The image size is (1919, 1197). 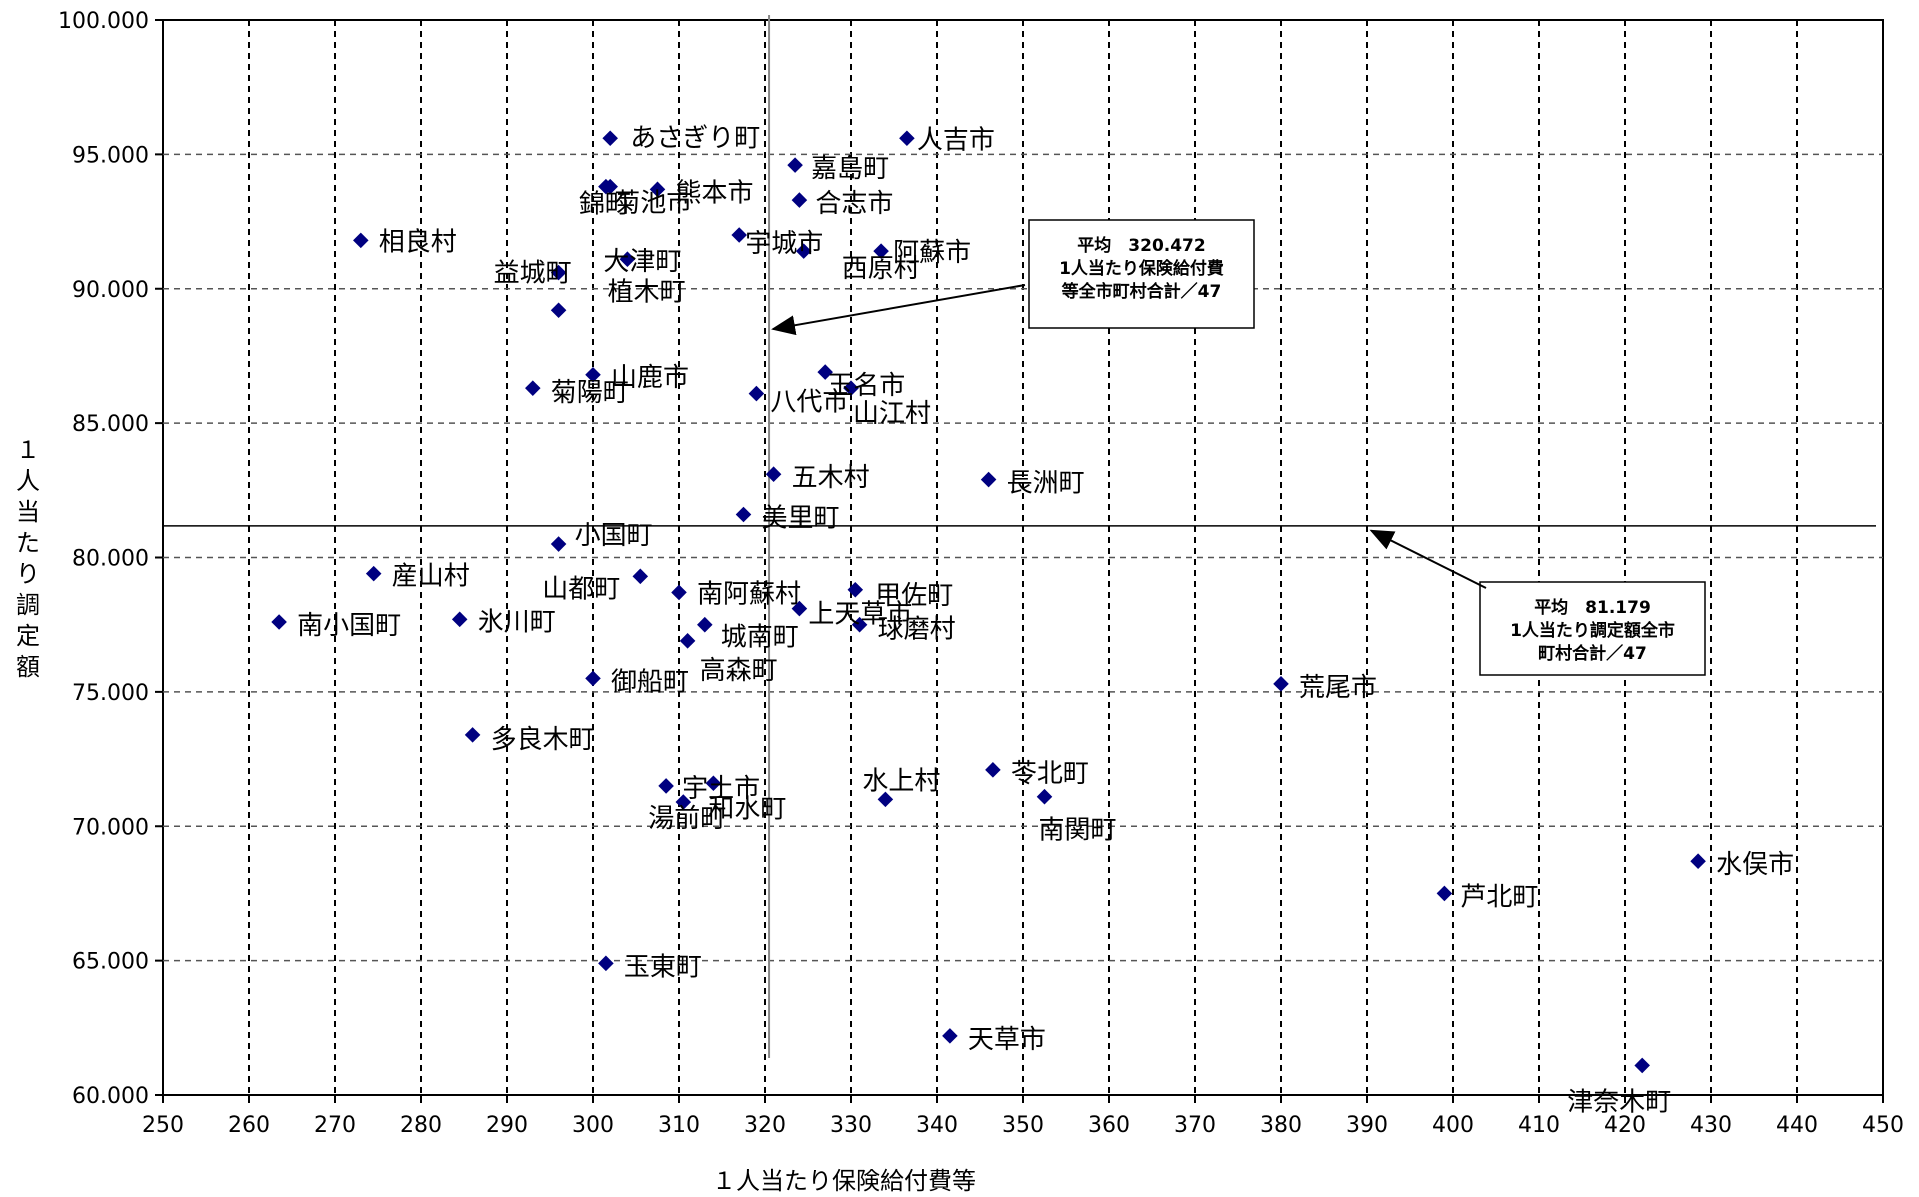 I want to click on point-label: 五木村, so click(x=831, y=478).